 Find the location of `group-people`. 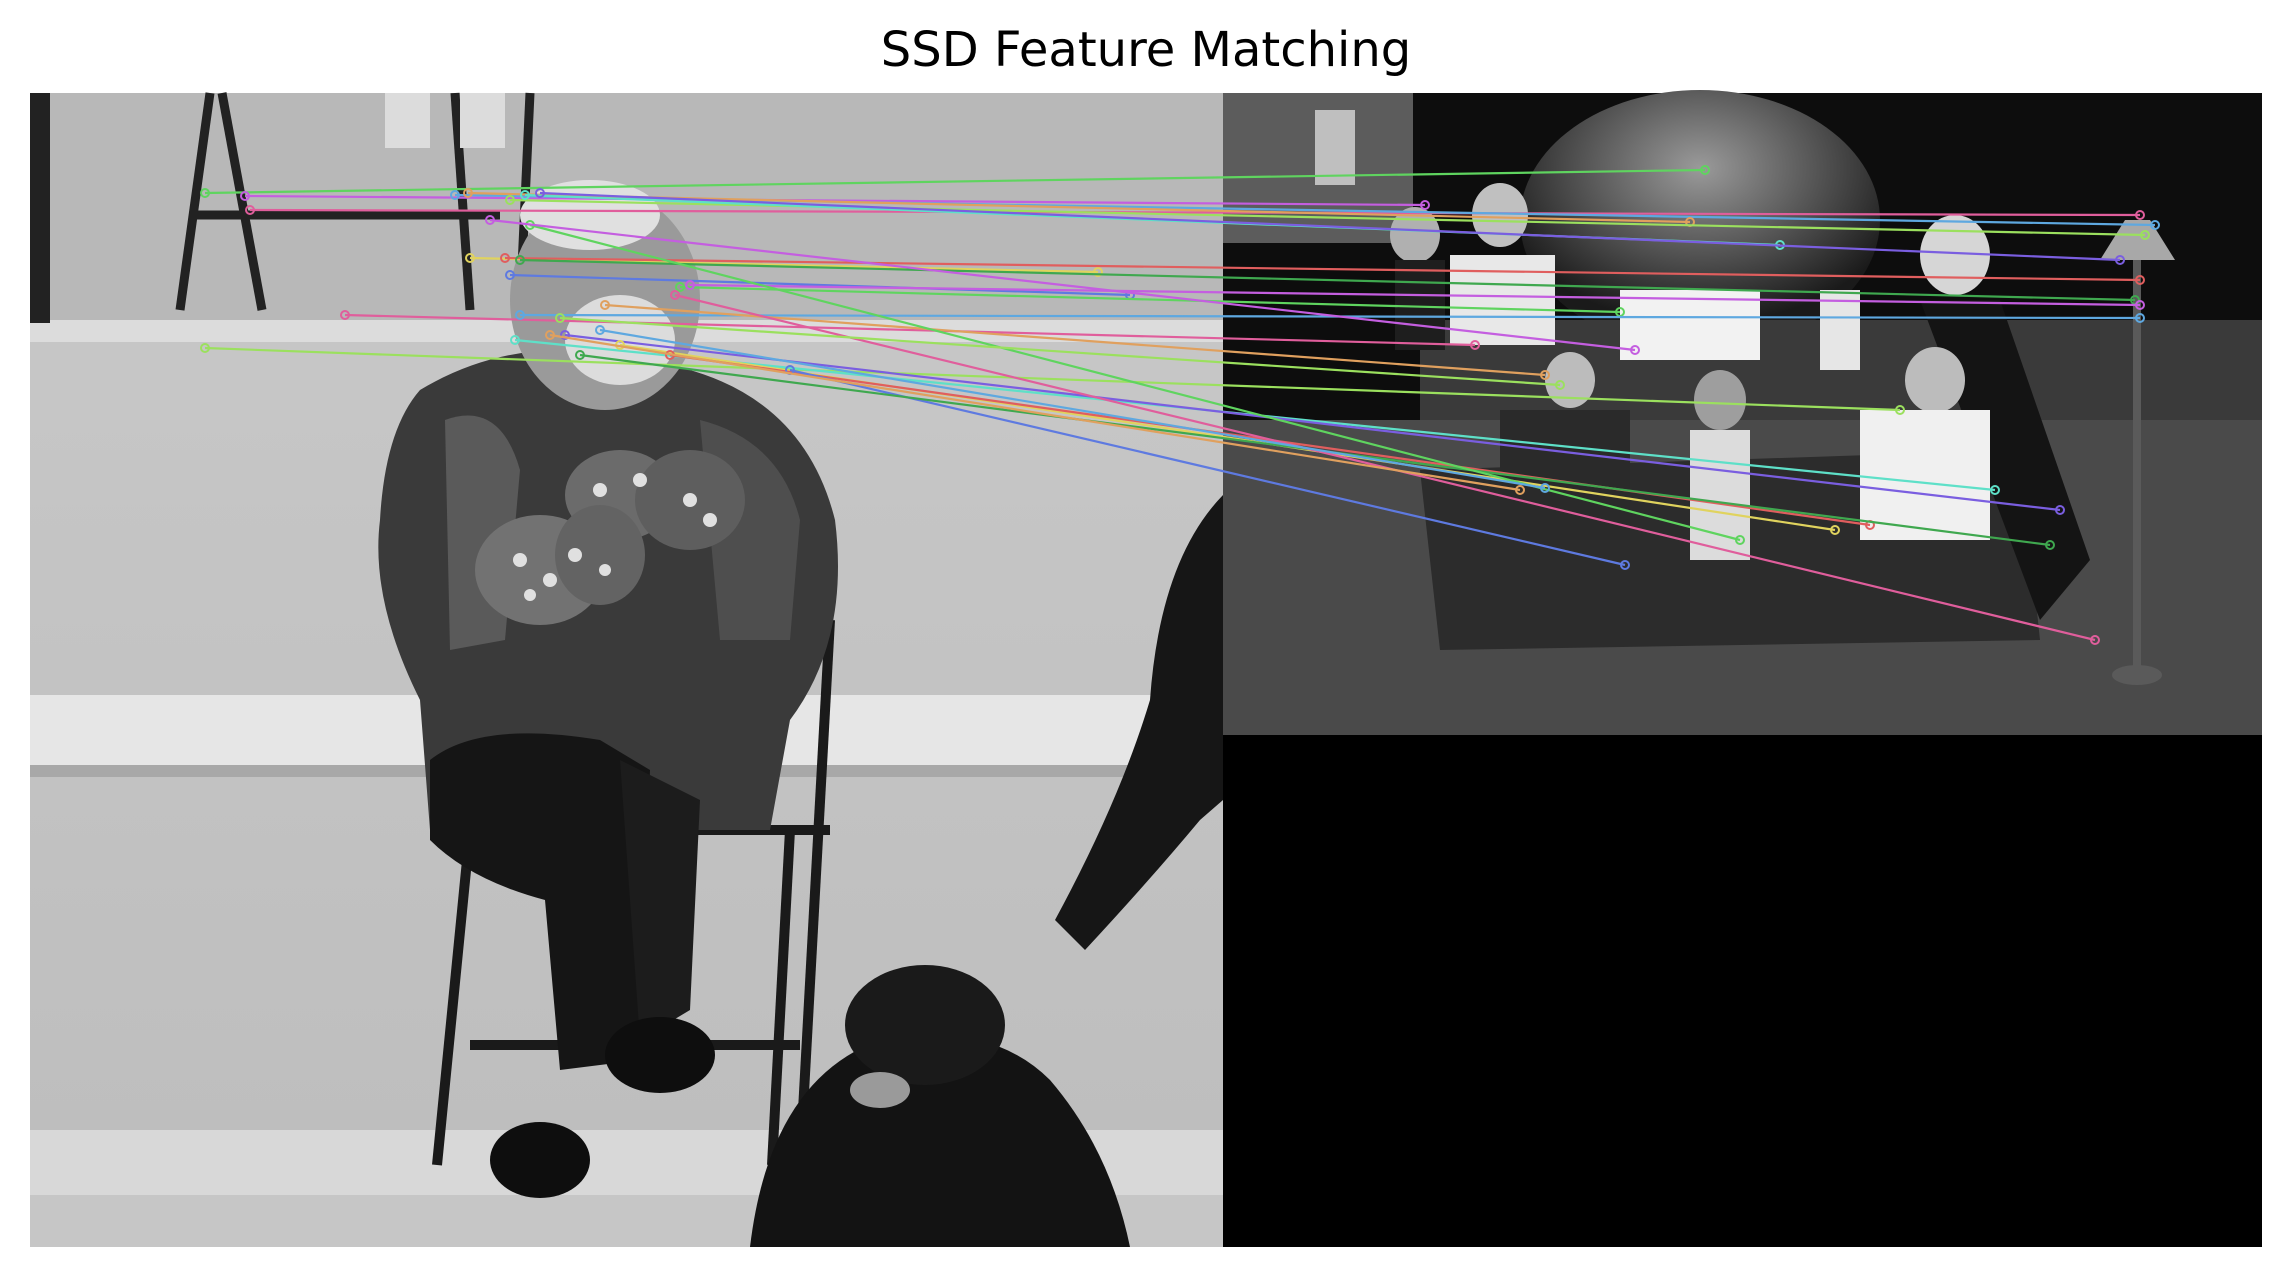

group-people is located at coordinates (1740, 401).